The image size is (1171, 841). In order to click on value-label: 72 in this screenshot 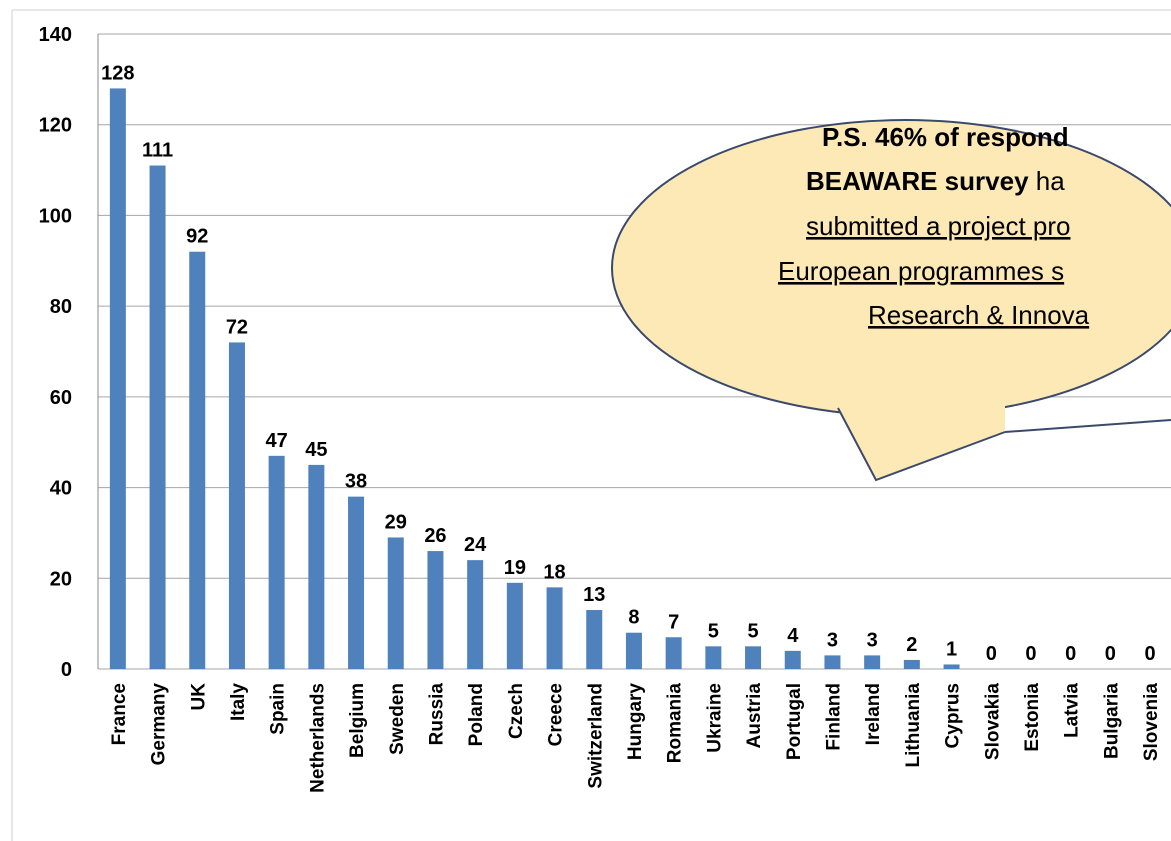, I will do `click(237, 327)`.